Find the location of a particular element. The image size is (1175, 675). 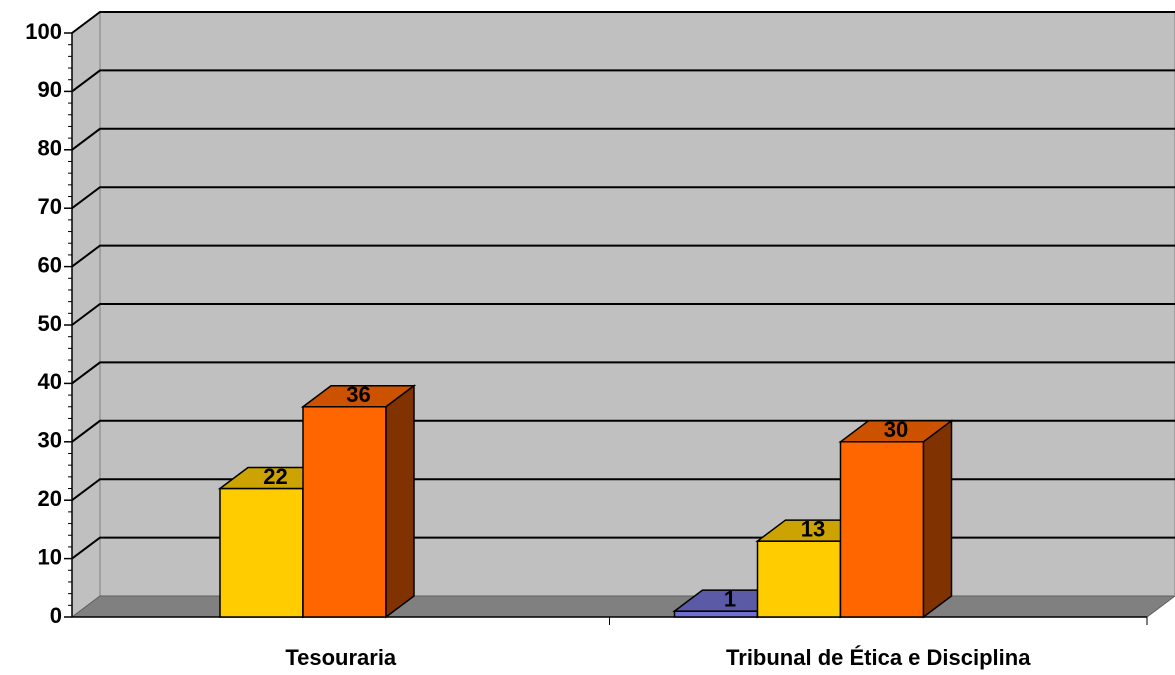

y-tick-label: 60 is located at coordinates (50, 264).